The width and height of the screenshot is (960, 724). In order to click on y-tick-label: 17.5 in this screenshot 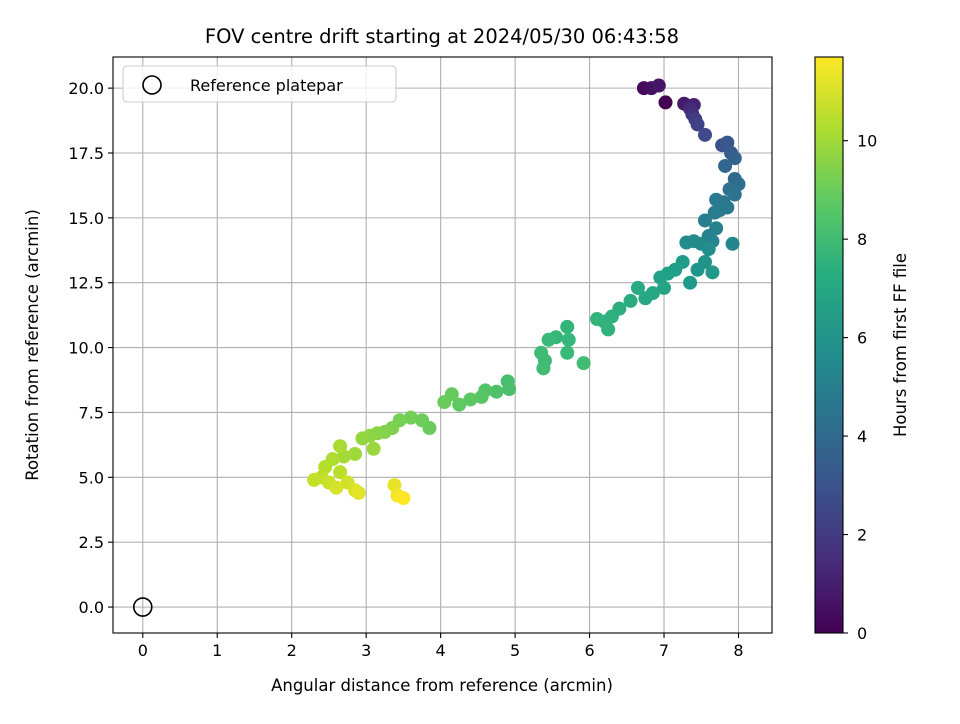, I will do `click(86, 153)`.